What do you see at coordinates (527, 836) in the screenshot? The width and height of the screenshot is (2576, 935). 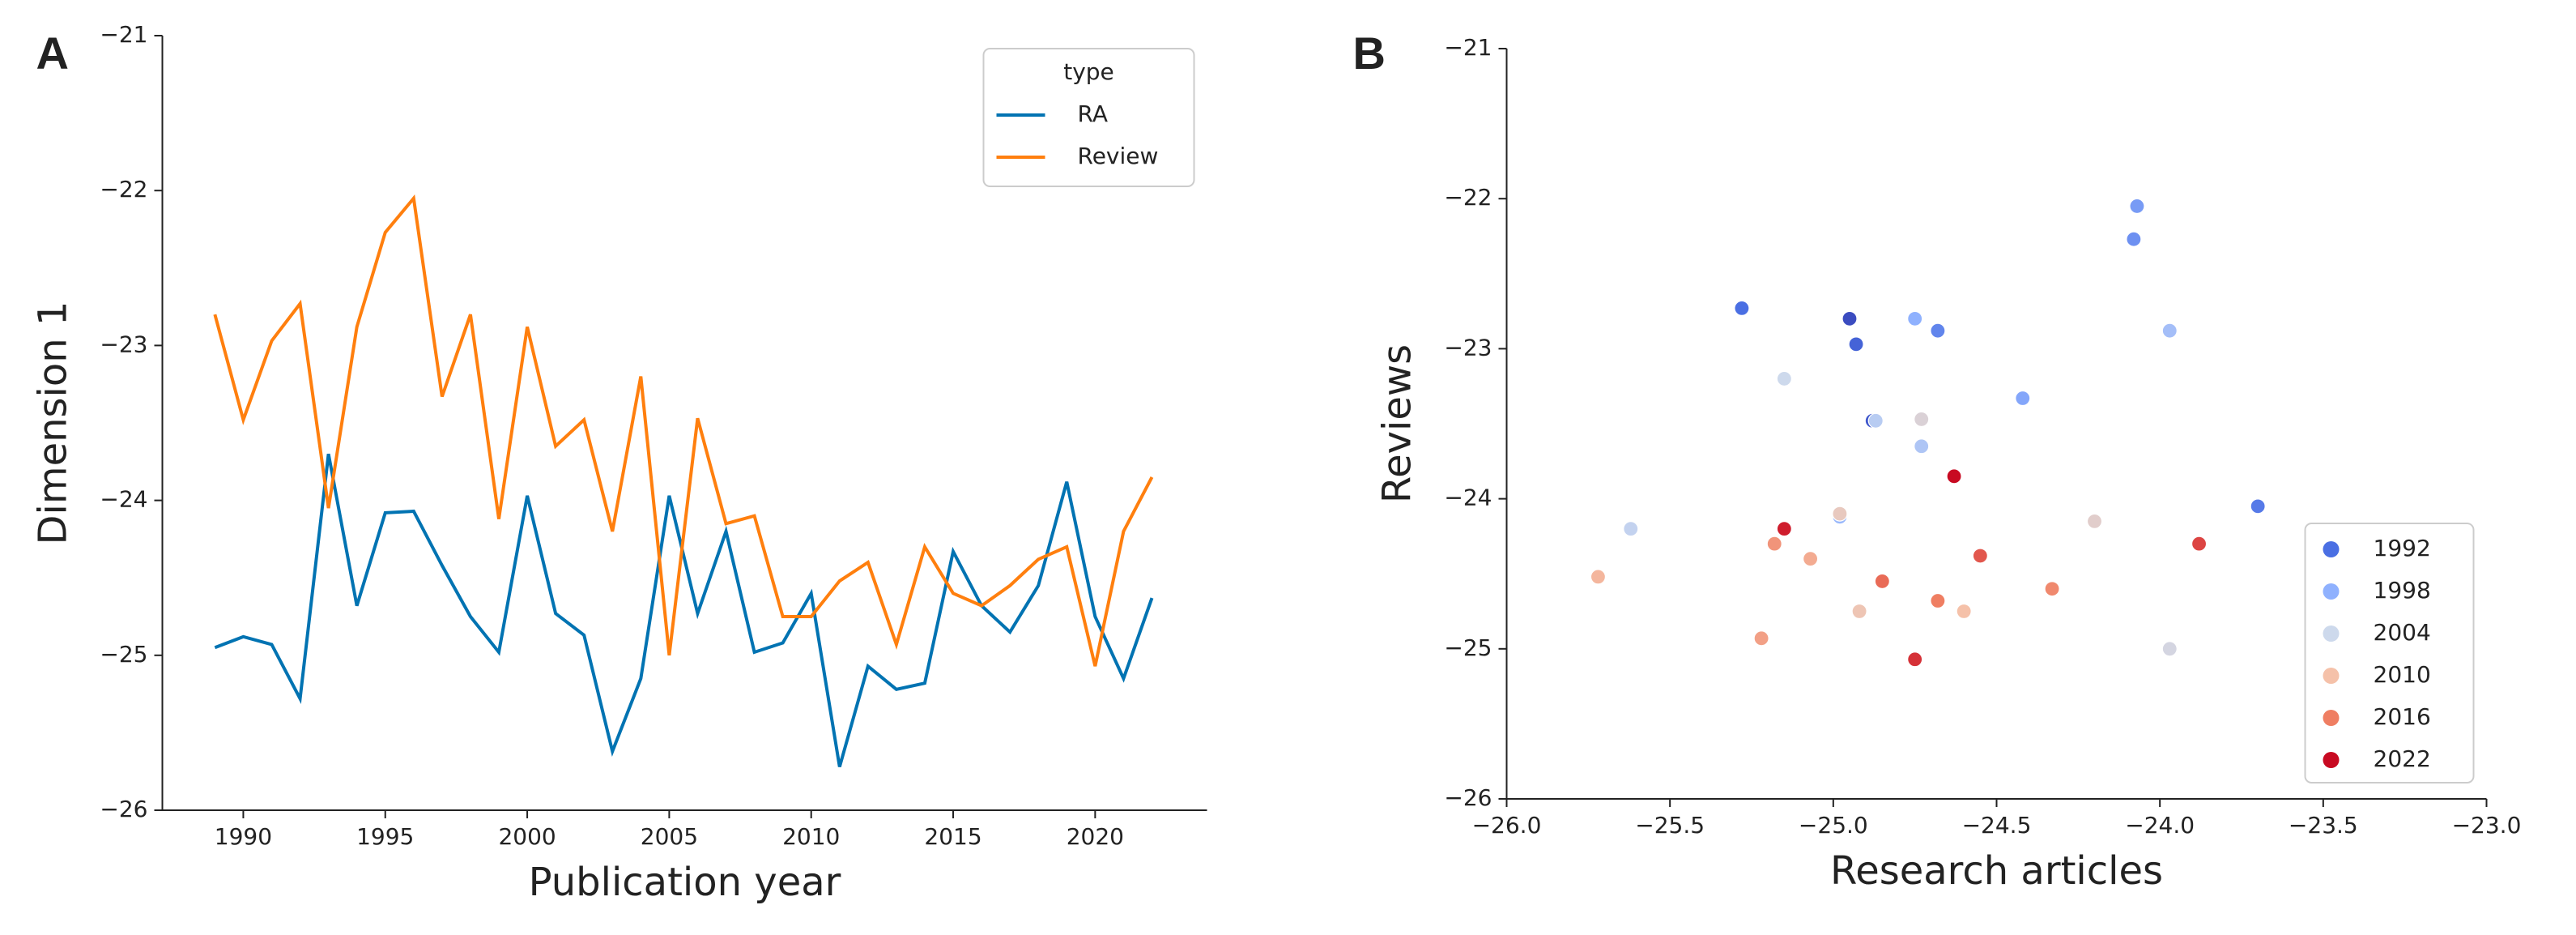 I see `x-tick-label: 2000` at bounding box center [527, 836].